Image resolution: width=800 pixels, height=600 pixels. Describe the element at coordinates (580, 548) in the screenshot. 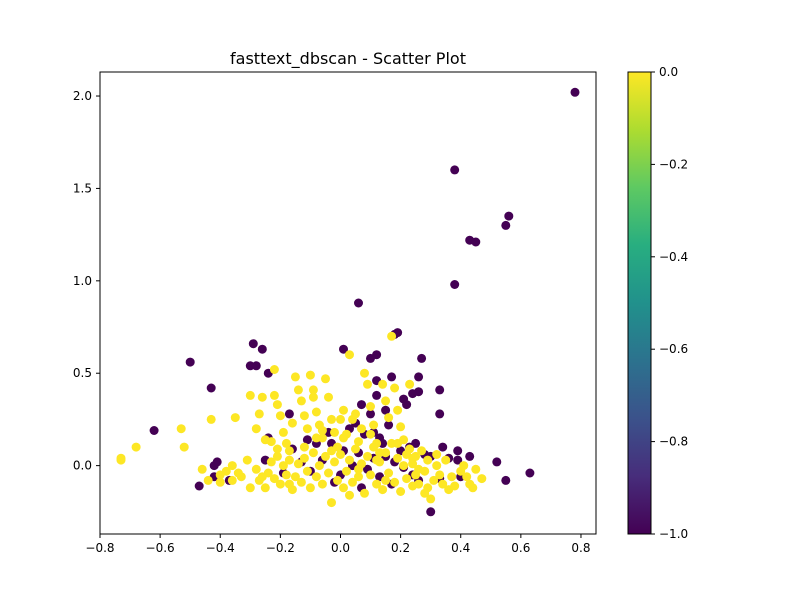

I see `x-tick-label: 0.8` at that location.